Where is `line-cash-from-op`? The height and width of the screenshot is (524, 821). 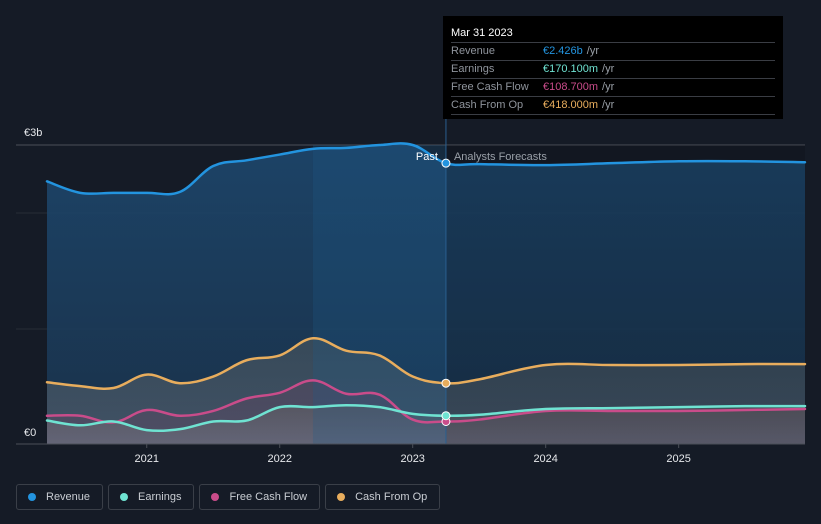
line-cash-from-op is located at coordinates (426, 363).